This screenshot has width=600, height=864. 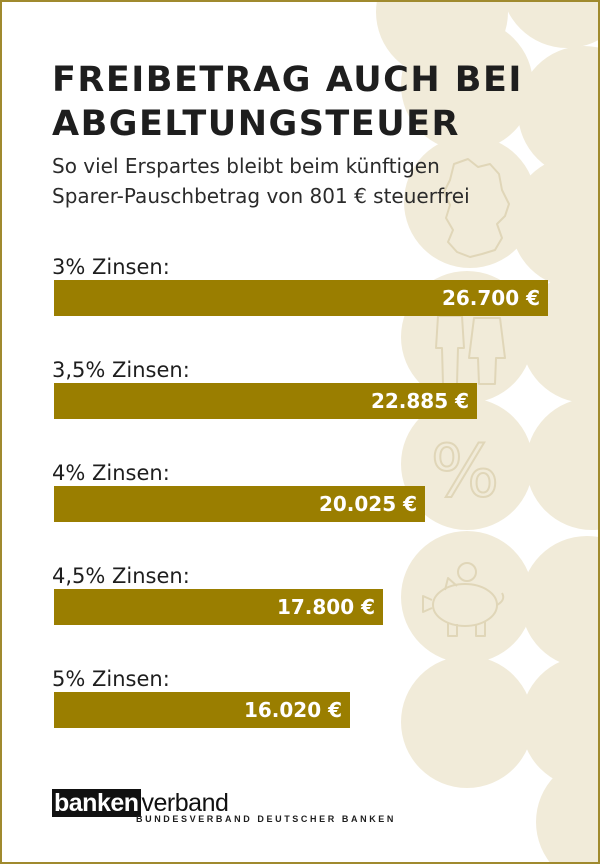 What do you see at coordinates (465, 471) in the screenshot?
I see `percent-icon: %` at bounding box center [465, 471].